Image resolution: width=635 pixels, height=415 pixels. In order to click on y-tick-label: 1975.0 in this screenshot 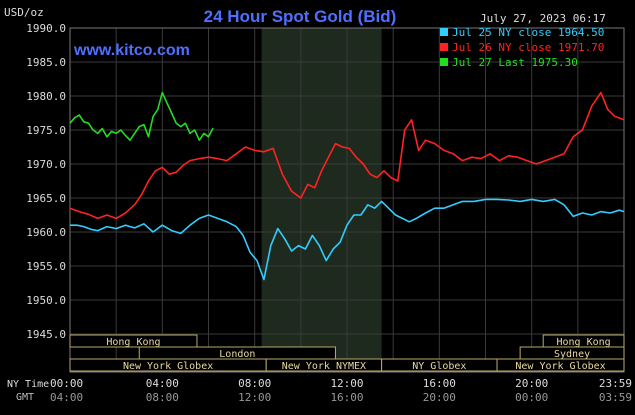, I will do `click(46, 130)`.